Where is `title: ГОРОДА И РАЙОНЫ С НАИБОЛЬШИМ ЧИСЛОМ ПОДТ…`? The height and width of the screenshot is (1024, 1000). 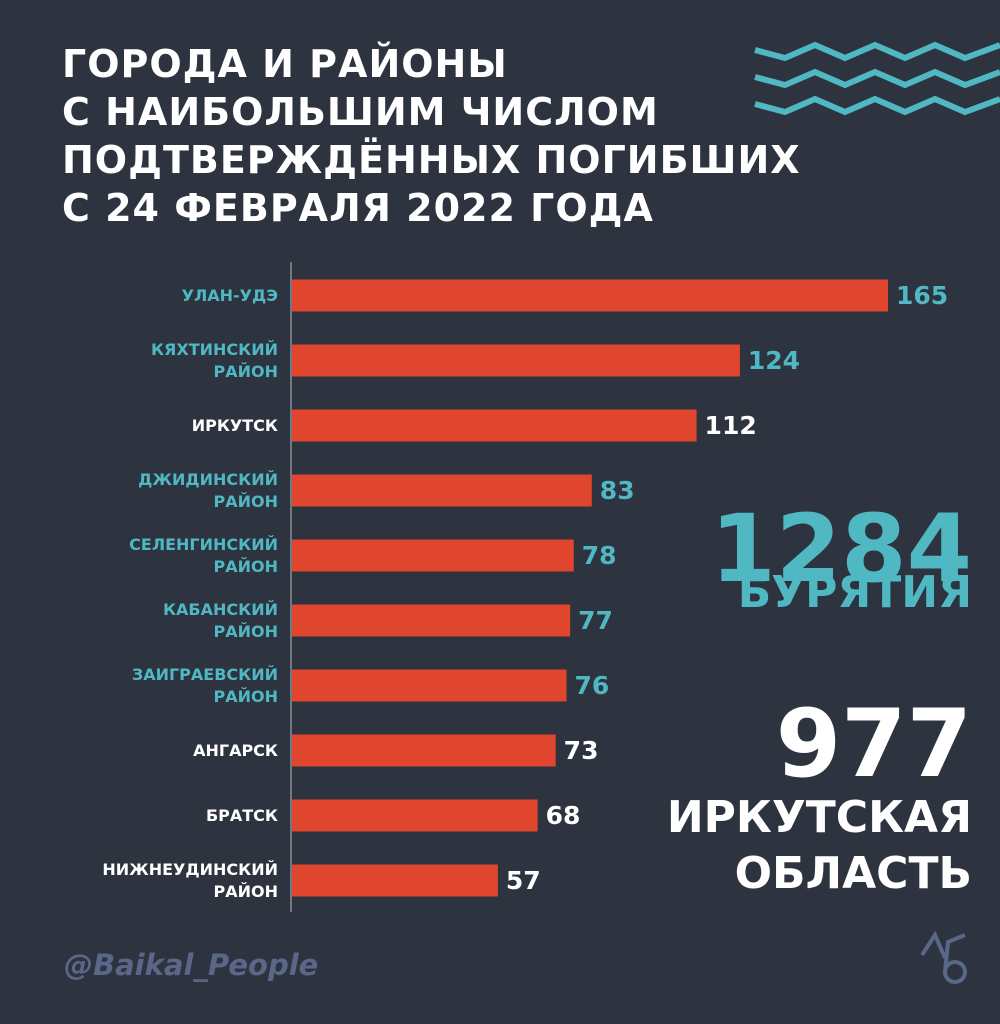 title: ГОРОДА И РАЙОНЫ С НАИБОЛЬШИМ ЧИСЛОМ ПОДТ… is located at coordinates (431, 136).